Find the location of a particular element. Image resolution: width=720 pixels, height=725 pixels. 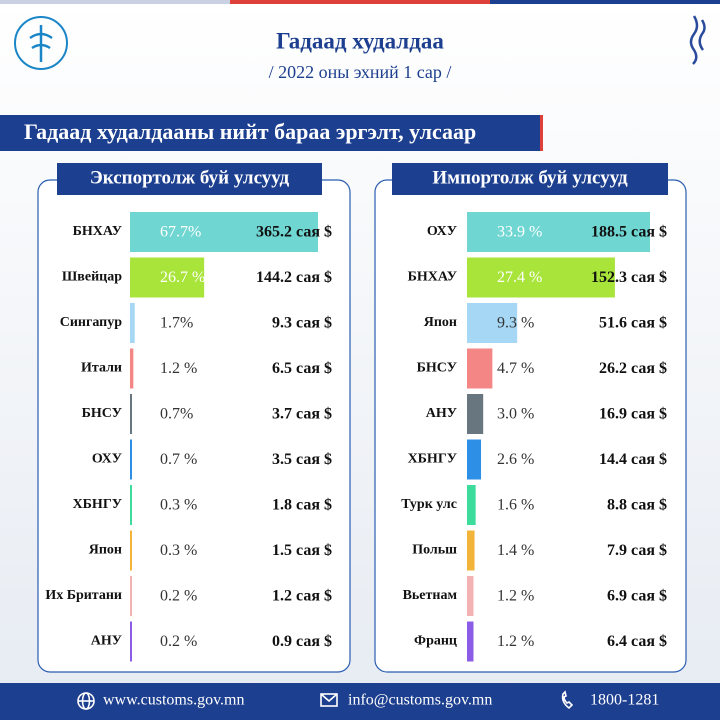

footer-email: info@customs.gov.mn is located at coordinates (420, 700).